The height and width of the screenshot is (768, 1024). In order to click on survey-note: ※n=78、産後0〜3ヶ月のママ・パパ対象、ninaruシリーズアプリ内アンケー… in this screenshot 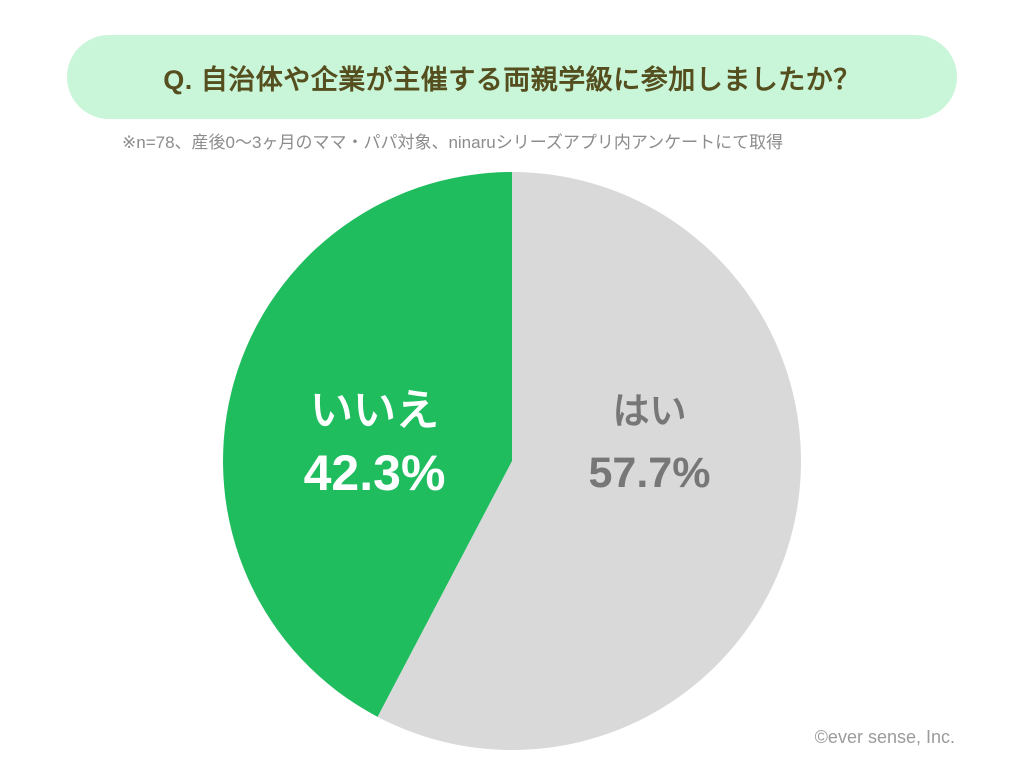, I will do `click(453, 142)`.